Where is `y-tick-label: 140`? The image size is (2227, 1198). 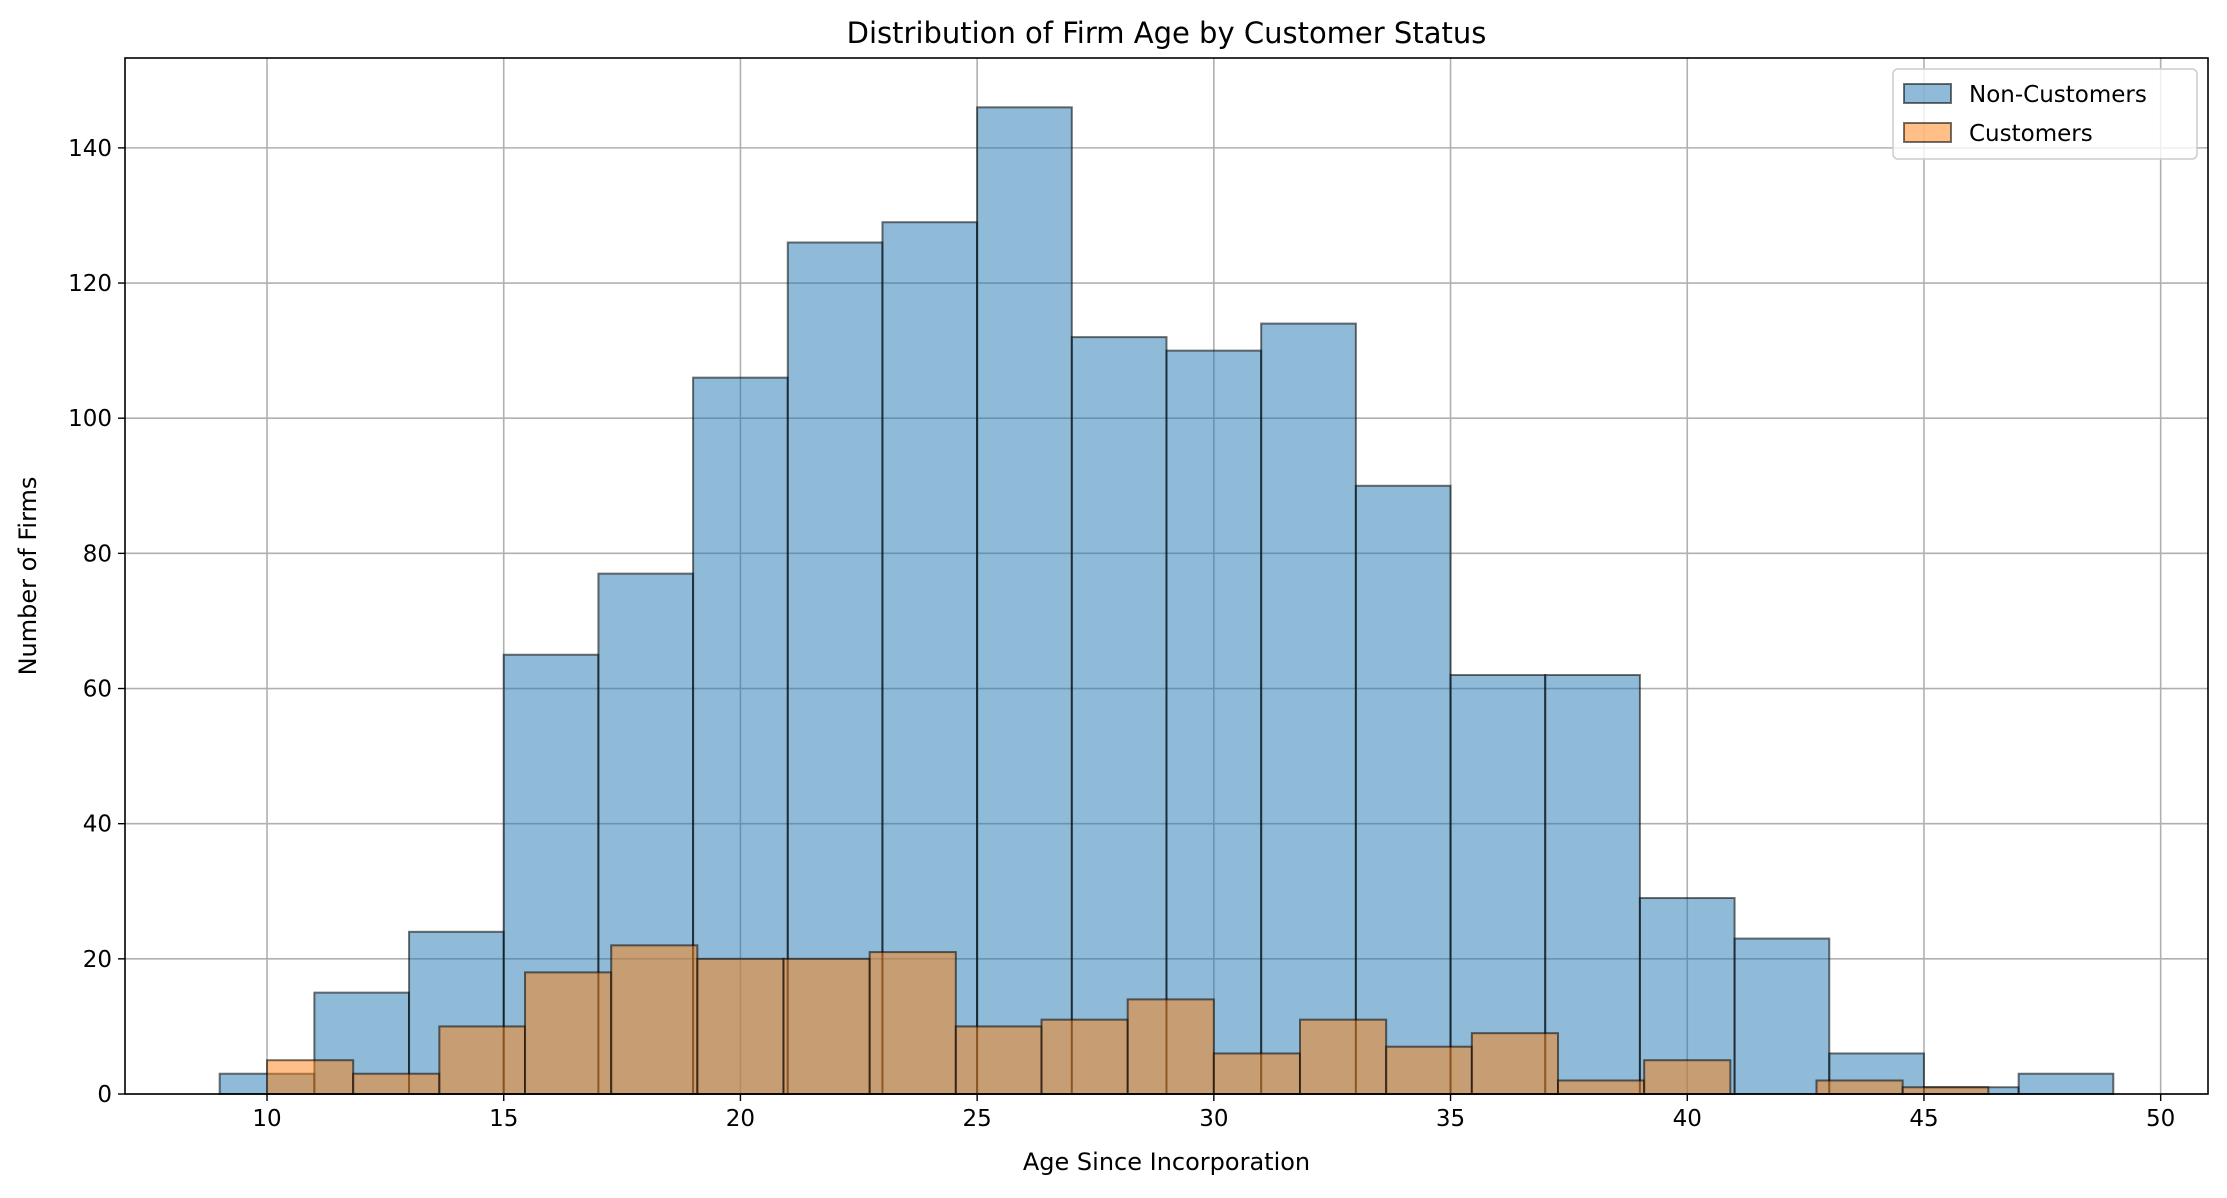
y-tick-label: 140 is located at coordinates (90, 149).